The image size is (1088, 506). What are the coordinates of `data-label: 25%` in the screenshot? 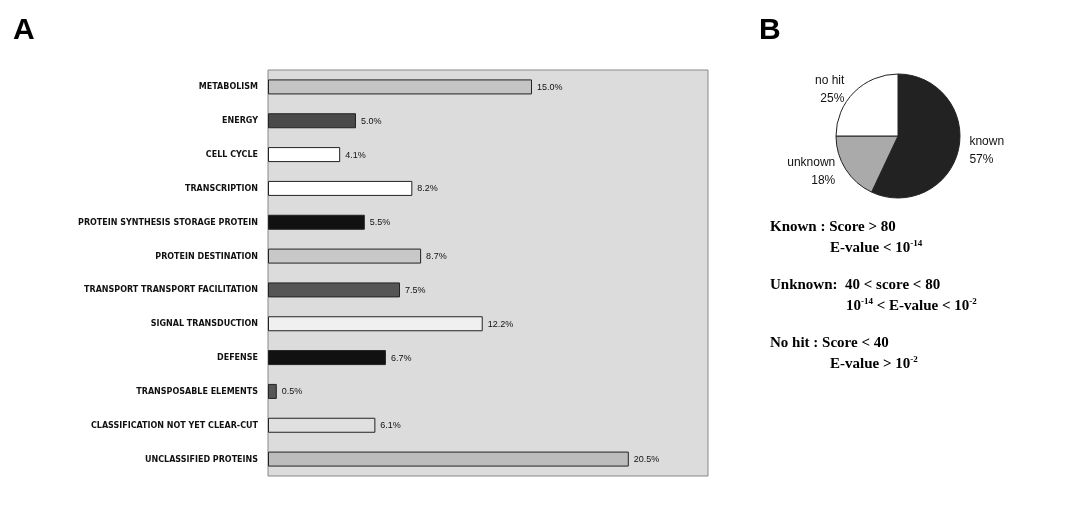 It's located at (832, 98).